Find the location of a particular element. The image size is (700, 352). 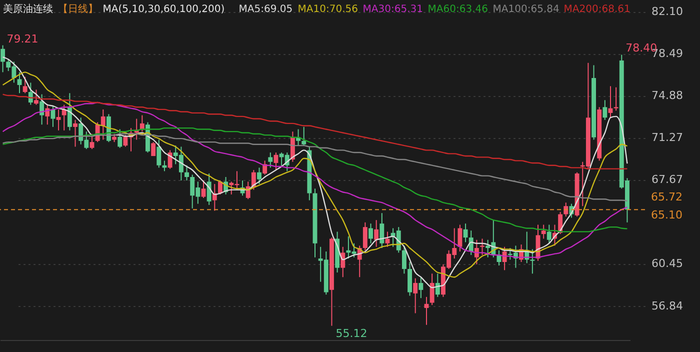

y-tick-label: 74.88 is located at coordinates (667, 95).